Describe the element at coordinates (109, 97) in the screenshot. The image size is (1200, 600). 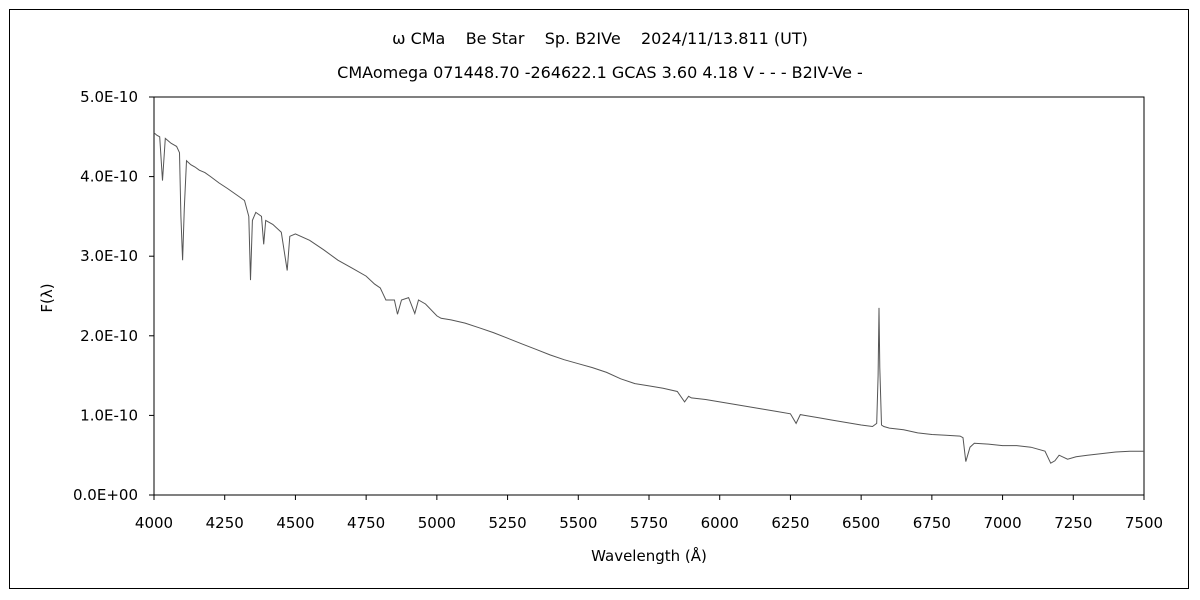
I see `y-tick-label: 5.0E-10` at that location.